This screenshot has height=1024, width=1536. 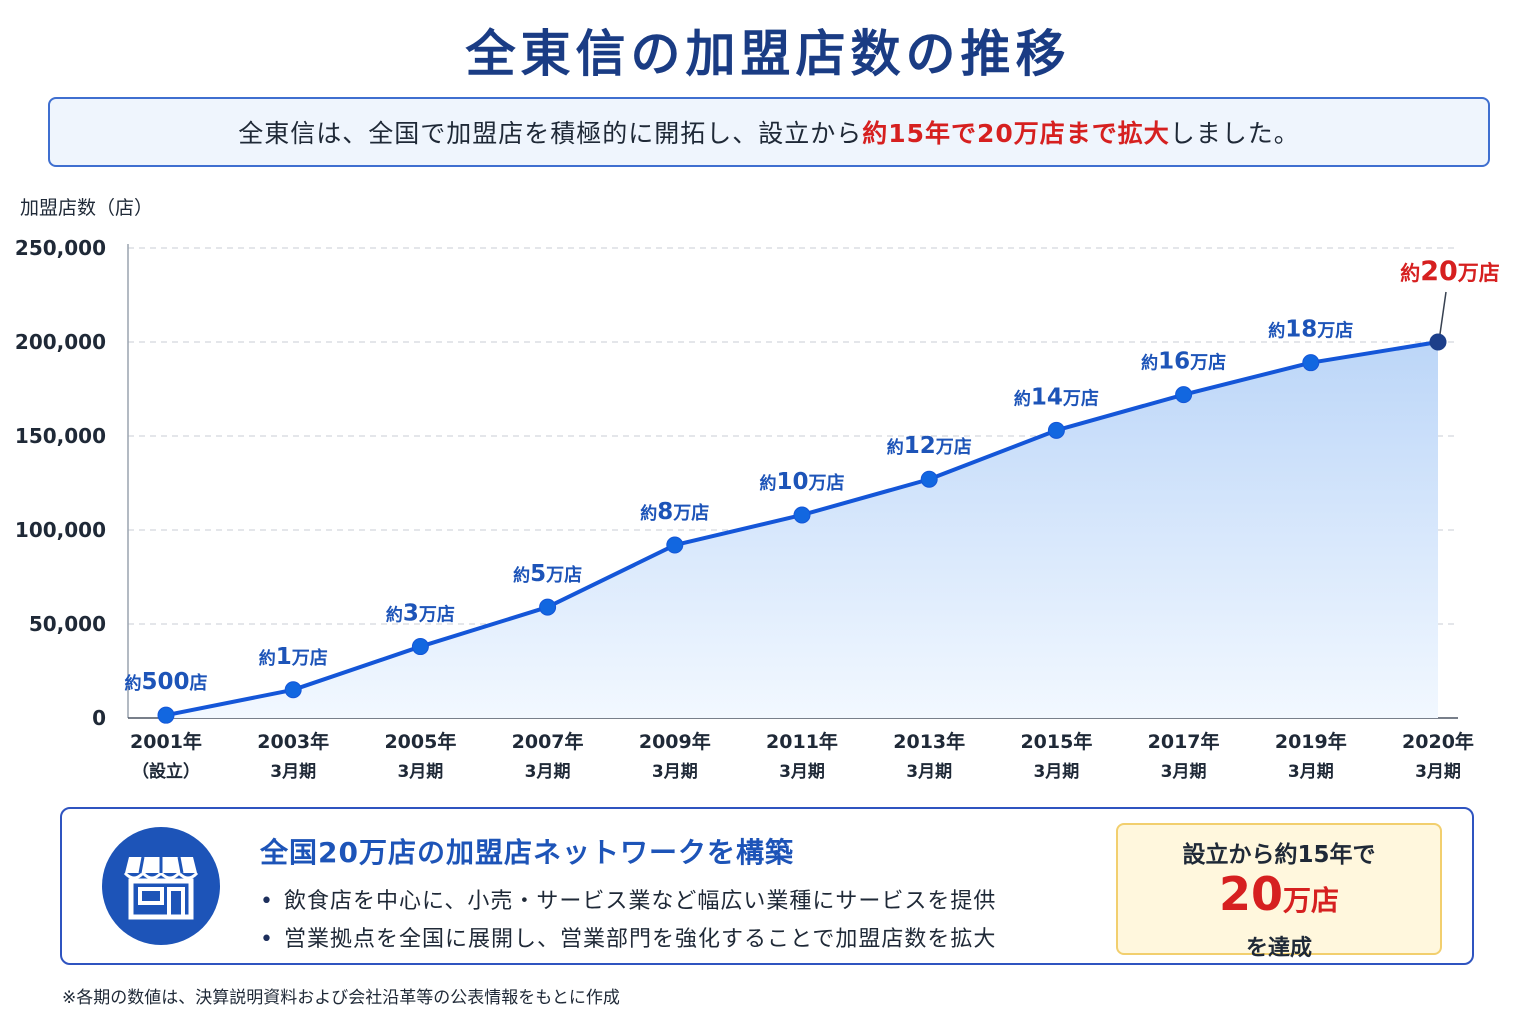 I want to click on x-tick-label: 2019年, so click(x=1311, y=741).